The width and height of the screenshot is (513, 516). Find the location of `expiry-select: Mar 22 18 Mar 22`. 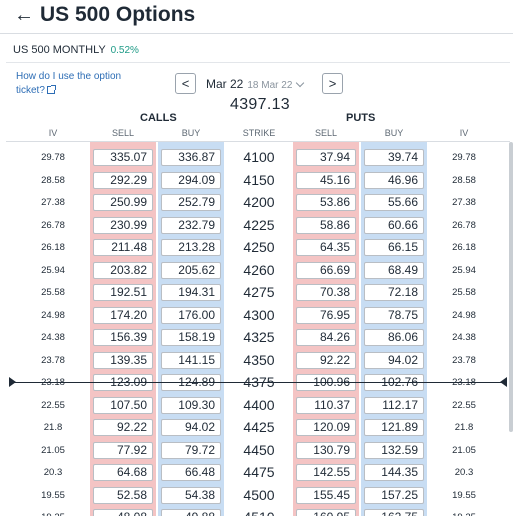

expiry-select: Mar 22 18 Mar 22 is located at coordinates (255, 84).